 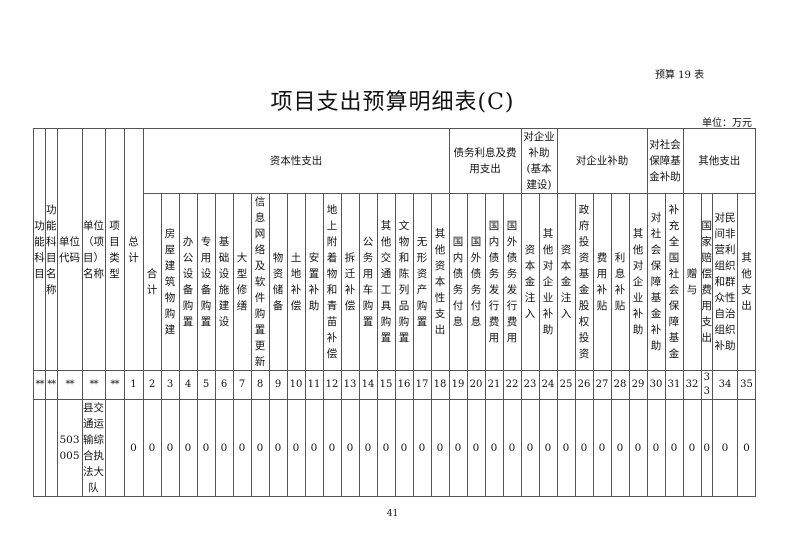 I want to click on cell-unit-code: 503005, so click(x=69, y=448).